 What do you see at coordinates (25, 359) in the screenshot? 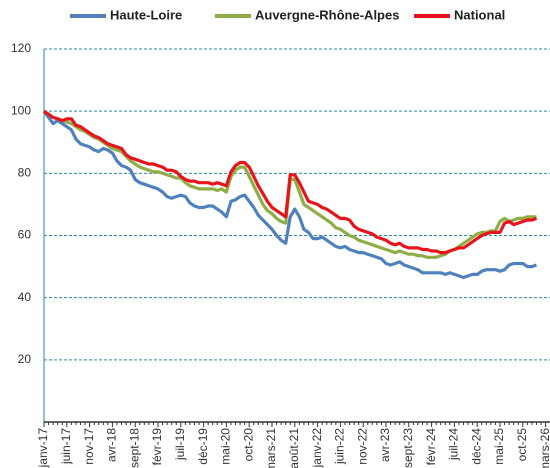
I see `y-tick-label: 20` at bounding box center [25, 359].